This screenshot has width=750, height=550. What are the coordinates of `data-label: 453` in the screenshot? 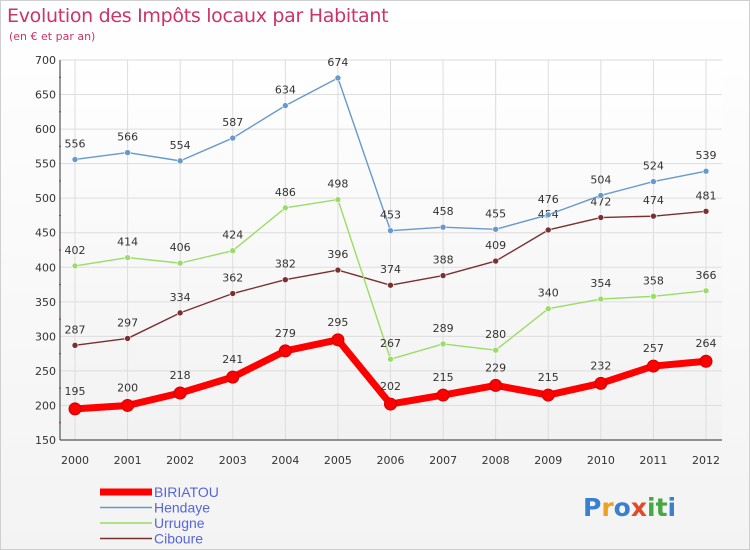 It's located at (390, 215).